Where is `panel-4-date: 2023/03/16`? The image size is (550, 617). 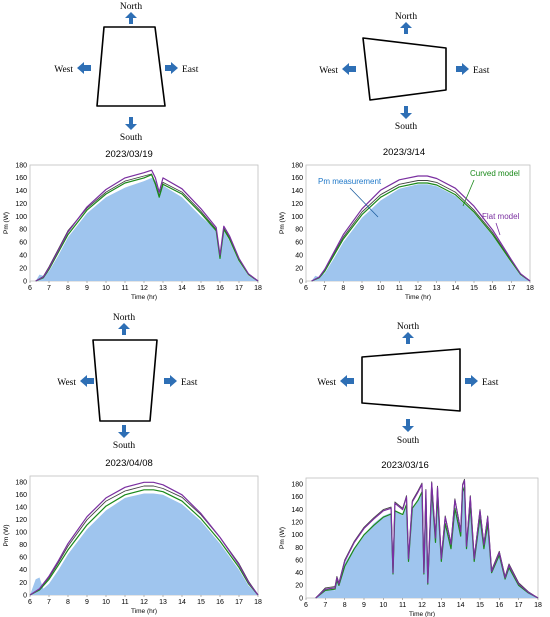
panel-4-date: 2023/03/16 is located at coordinates (405, 465).